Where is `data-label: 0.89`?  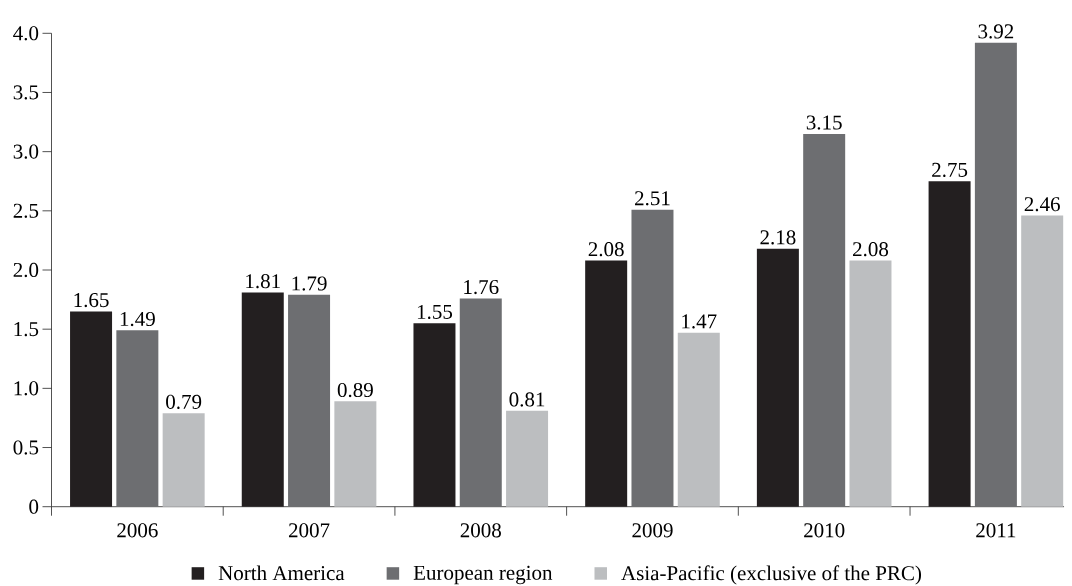
data-label: 0.89 is located at coordinates (355, 390).